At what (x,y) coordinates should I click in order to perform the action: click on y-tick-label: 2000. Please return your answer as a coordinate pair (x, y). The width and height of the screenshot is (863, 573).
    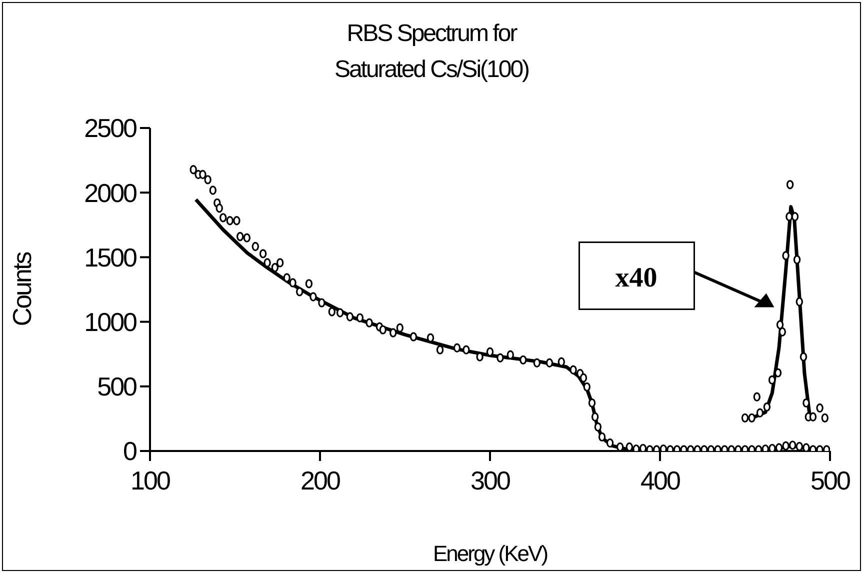
    Looking at the image, I should click on (111, 193).